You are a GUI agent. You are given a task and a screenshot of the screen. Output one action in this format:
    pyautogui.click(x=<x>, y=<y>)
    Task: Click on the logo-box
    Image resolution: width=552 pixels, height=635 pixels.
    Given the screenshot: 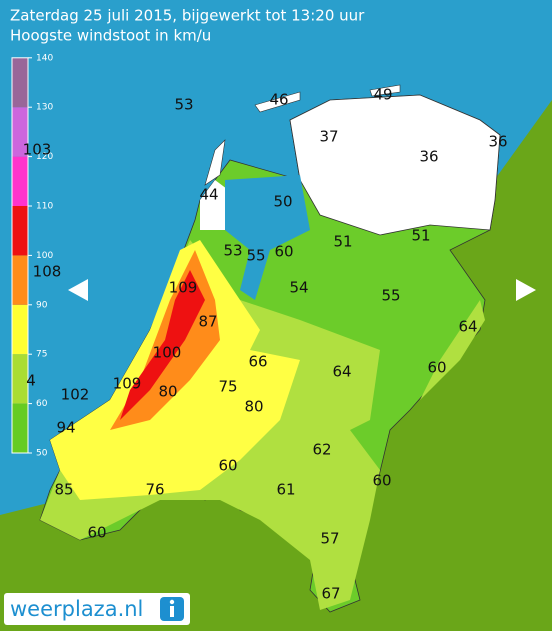 What is the action you would take?
    pyautogui.click(x=97, y=609)
    